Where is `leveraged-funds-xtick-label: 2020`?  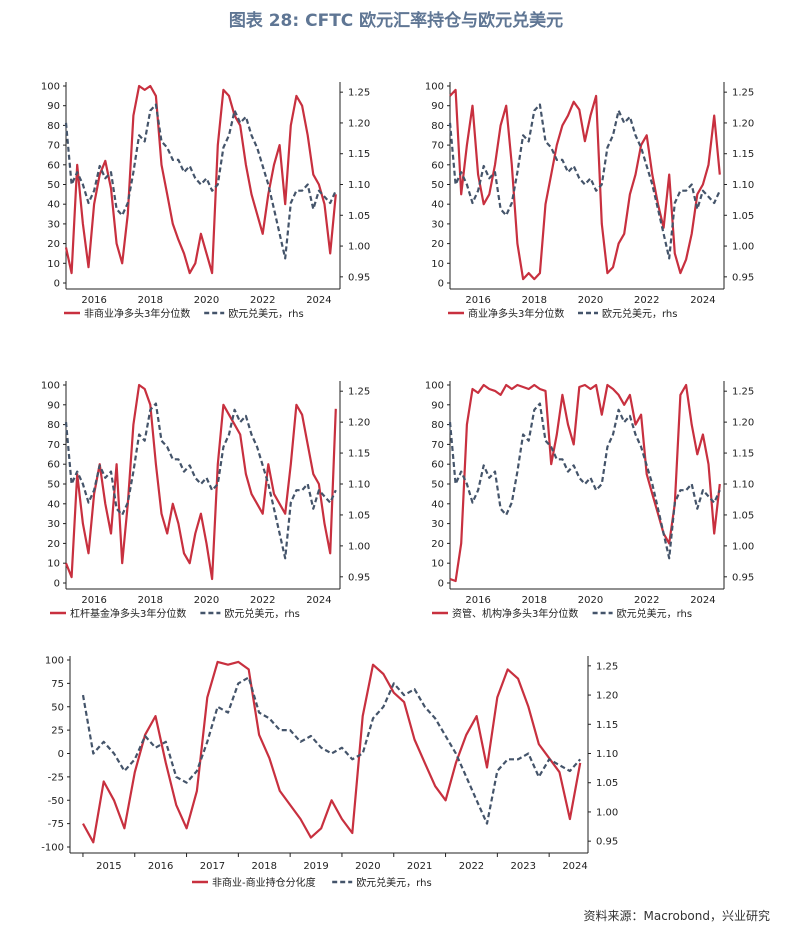
leveraged-funds-xtick-label: 2020 is located at coordinates (206, 600).